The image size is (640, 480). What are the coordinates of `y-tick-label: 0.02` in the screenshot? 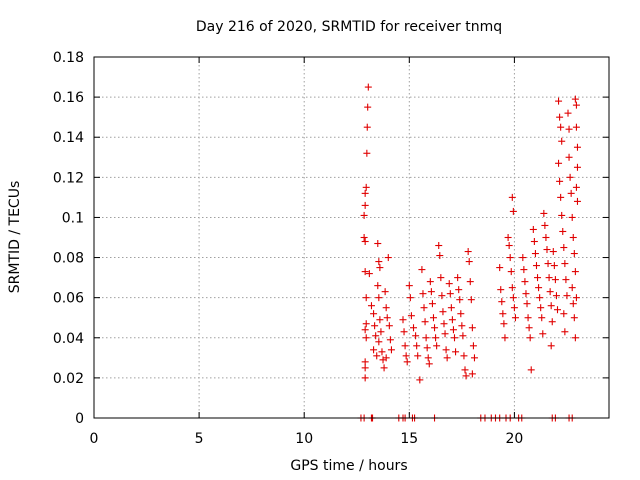 It's located at (68, 379).